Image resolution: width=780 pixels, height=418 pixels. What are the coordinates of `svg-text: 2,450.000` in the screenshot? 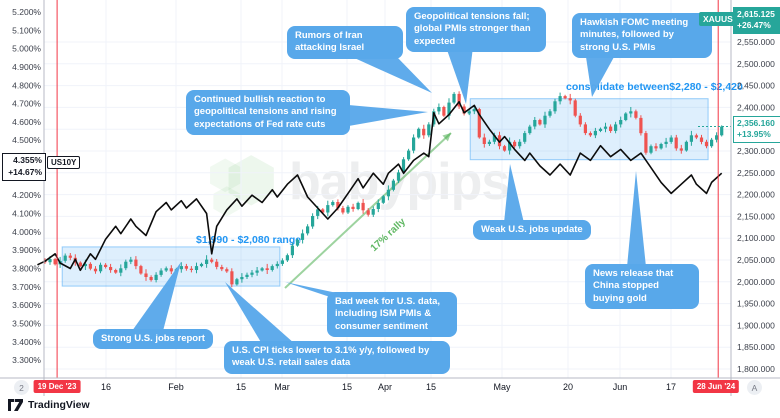 It's located at (756, 86).